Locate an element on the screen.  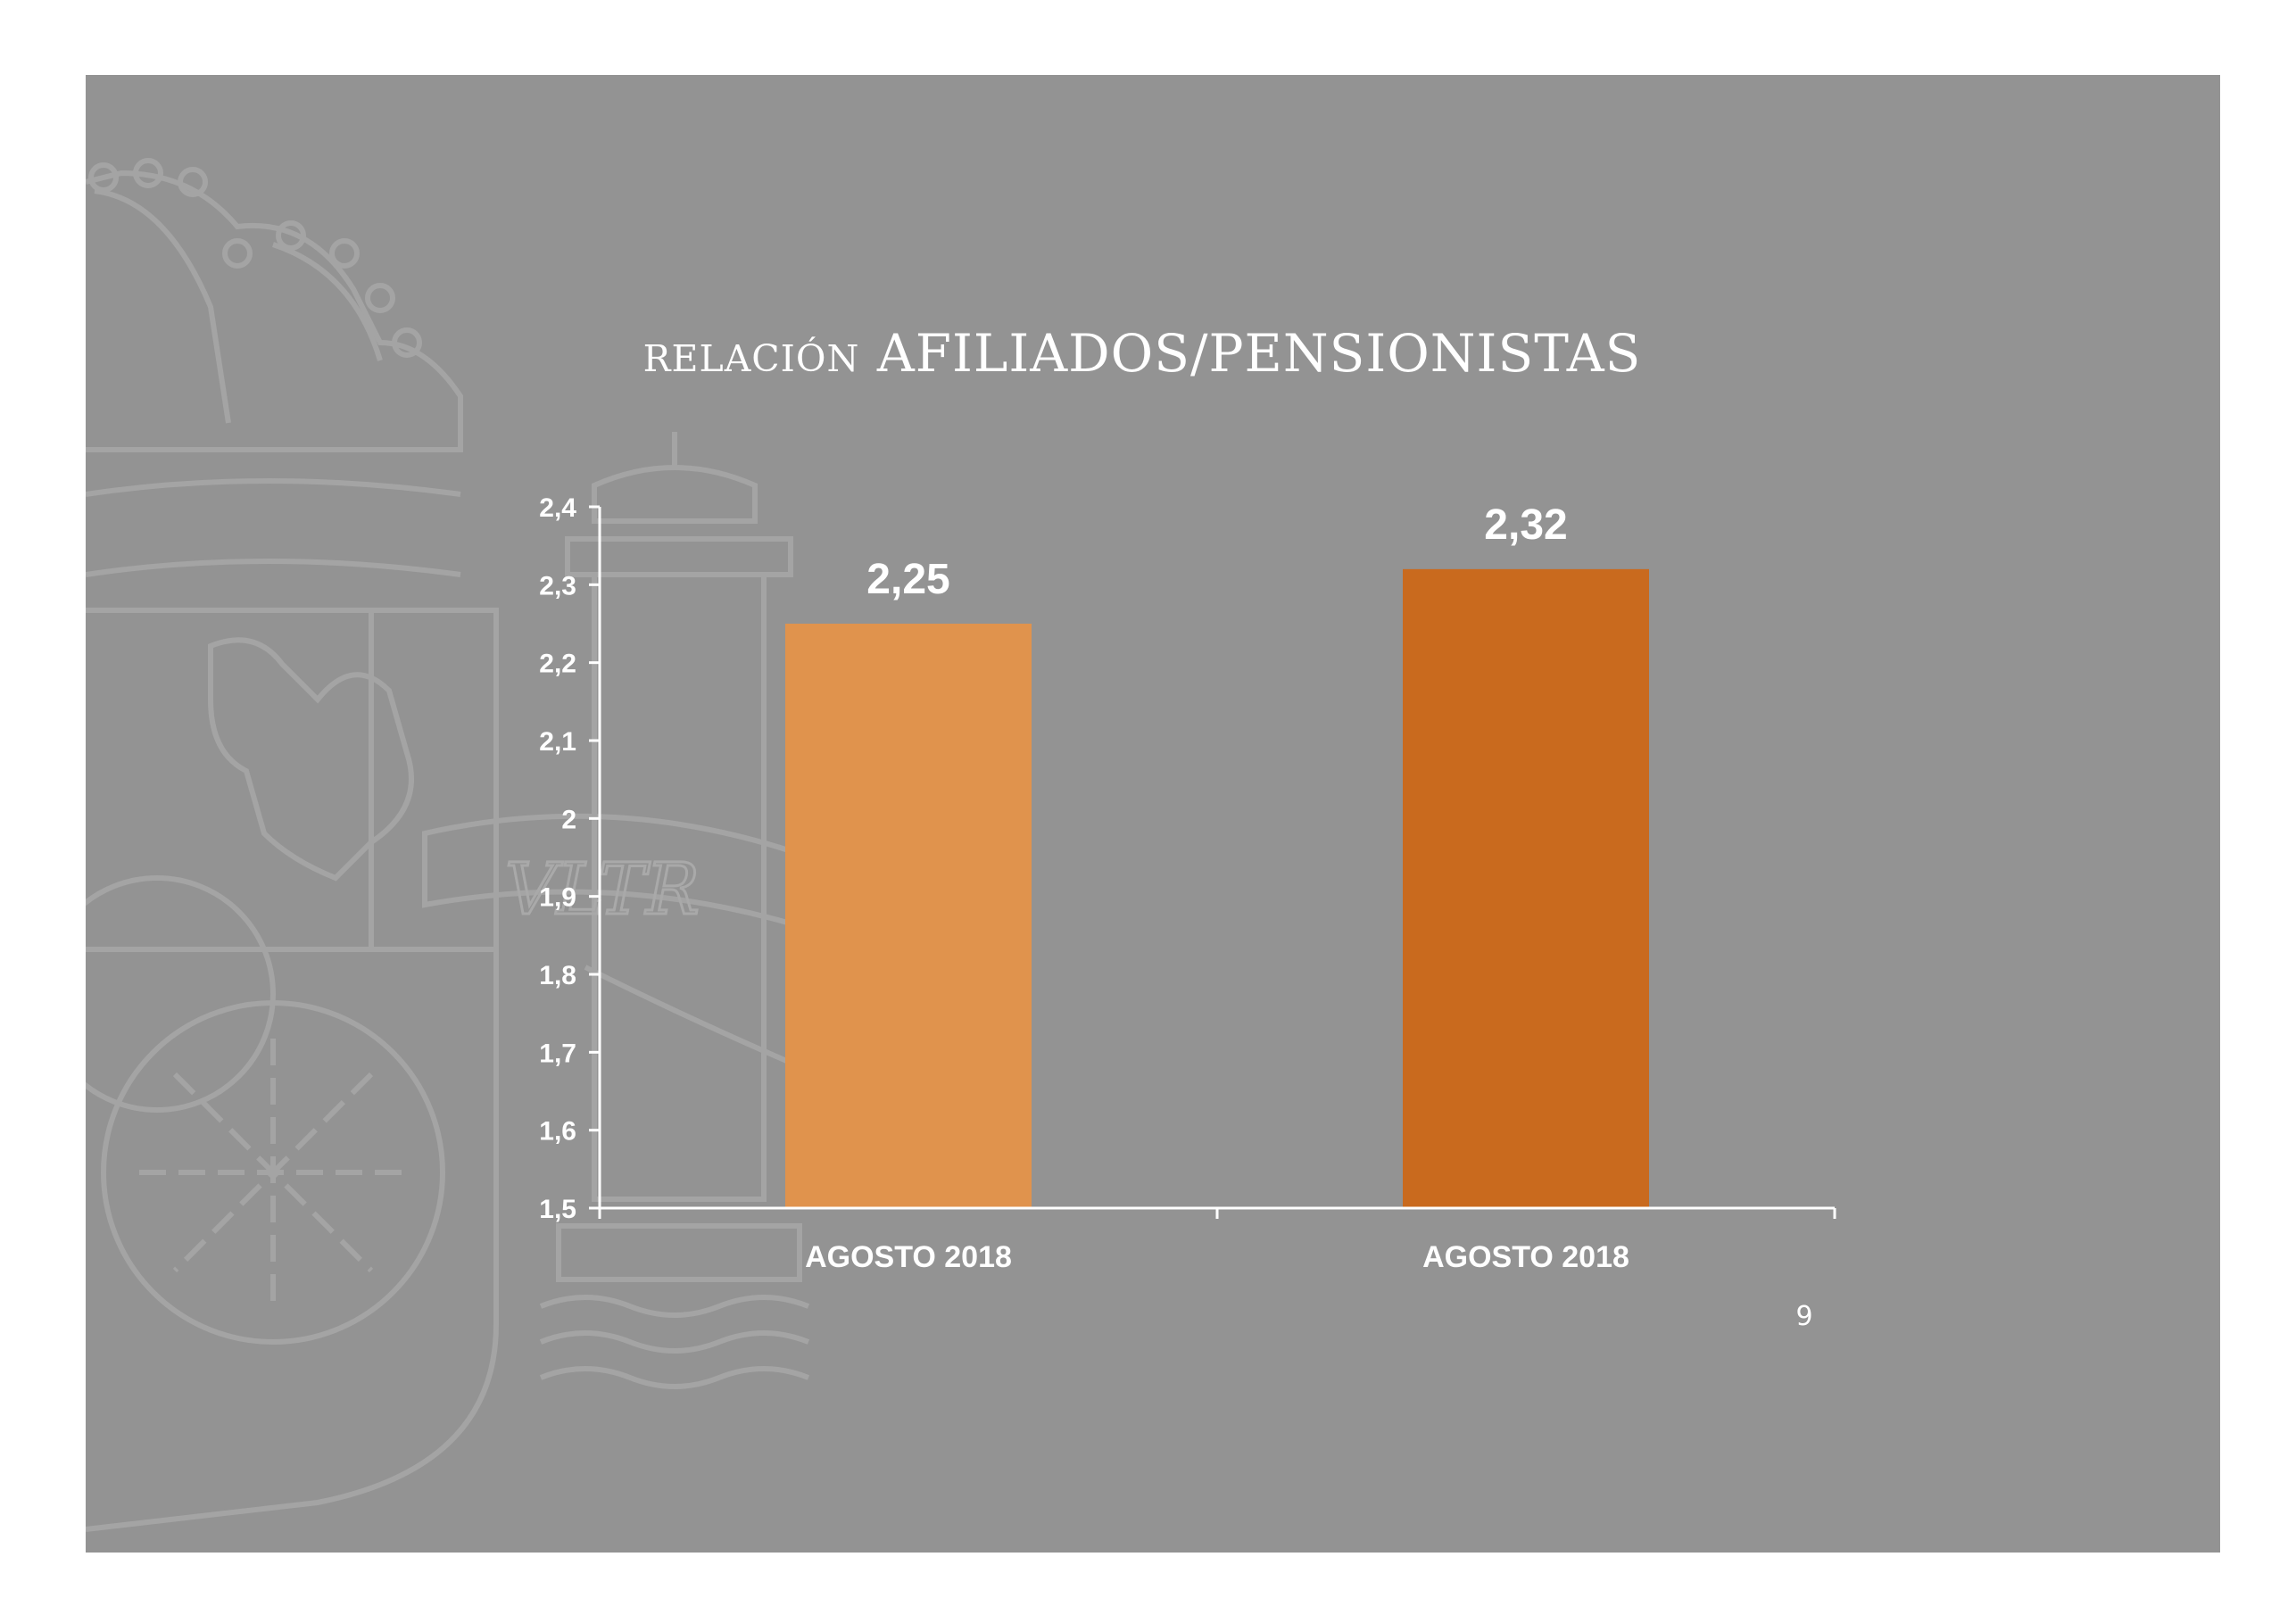
chart-title-main: AFILIADOS/PENSIONISTAS is located at coordinates (1259, 353).